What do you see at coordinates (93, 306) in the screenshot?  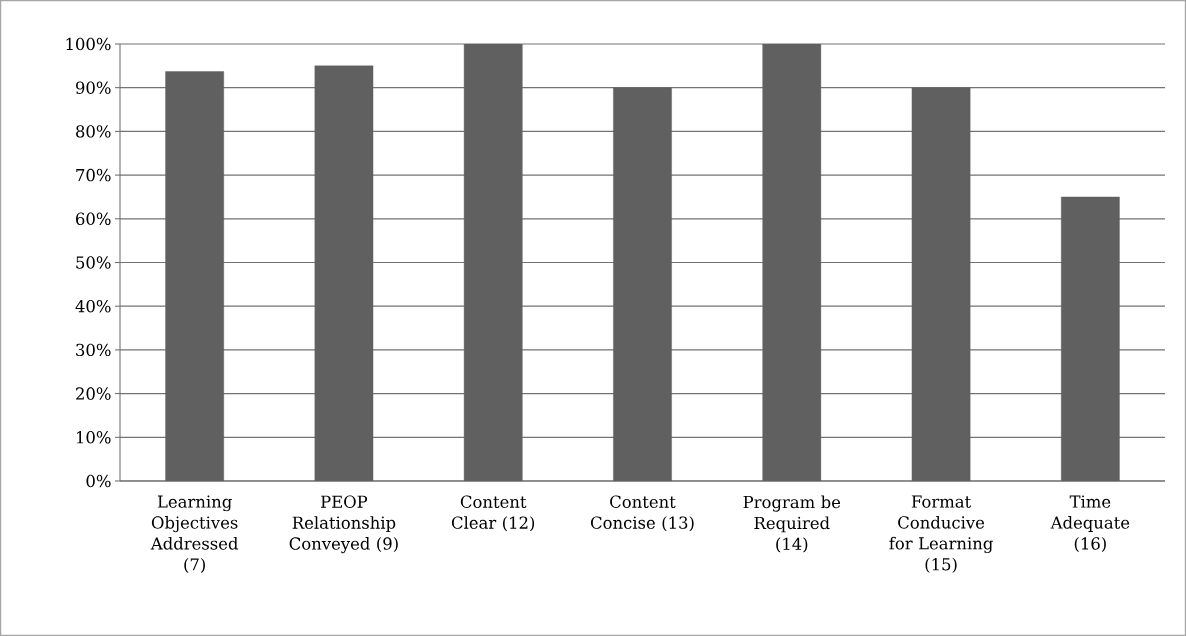 I see `y-tick-label: 40%` at bounding box center [93, 306].